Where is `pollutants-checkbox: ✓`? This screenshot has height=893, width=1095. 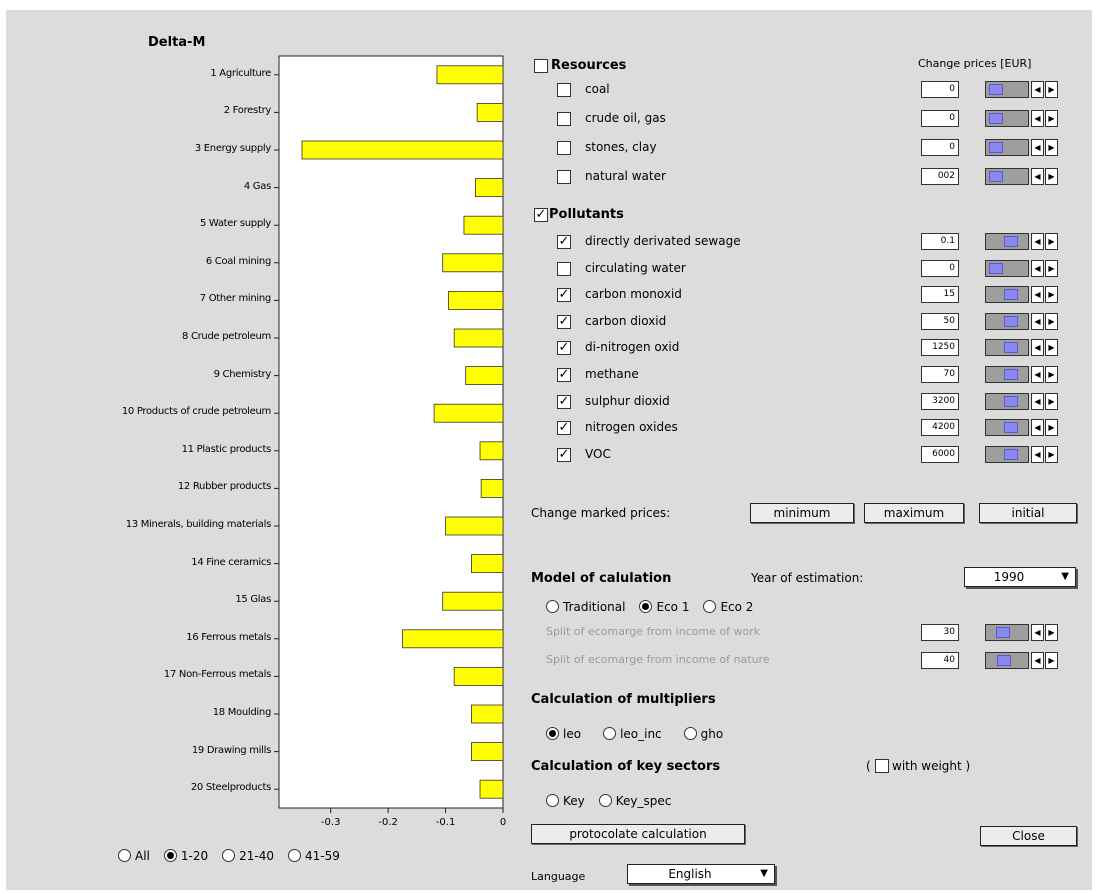
pollutants-checkbox: ✓ is located at coordinates (541, 214).